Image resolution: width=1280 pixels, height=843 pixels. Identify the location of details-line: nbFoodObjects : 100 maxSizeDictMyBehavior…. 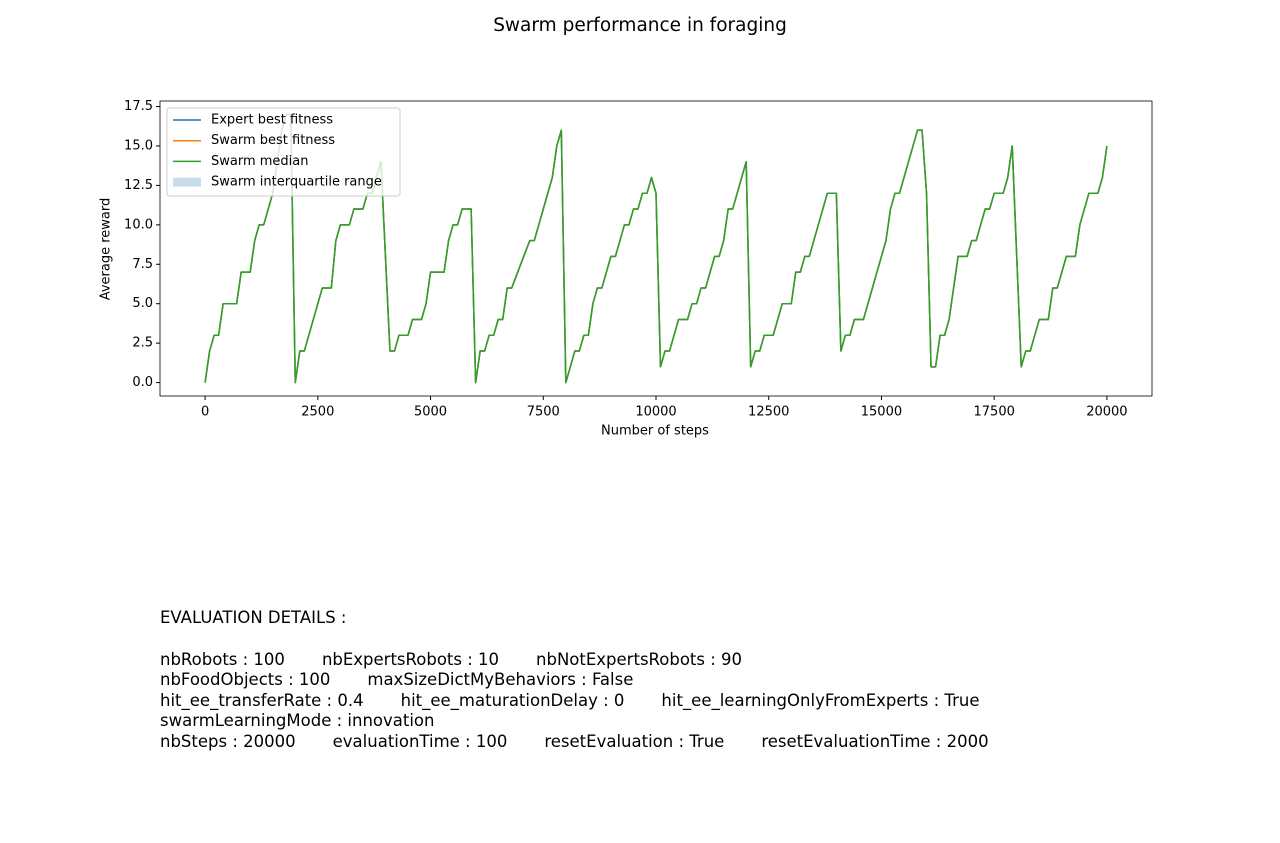
(593, 680).